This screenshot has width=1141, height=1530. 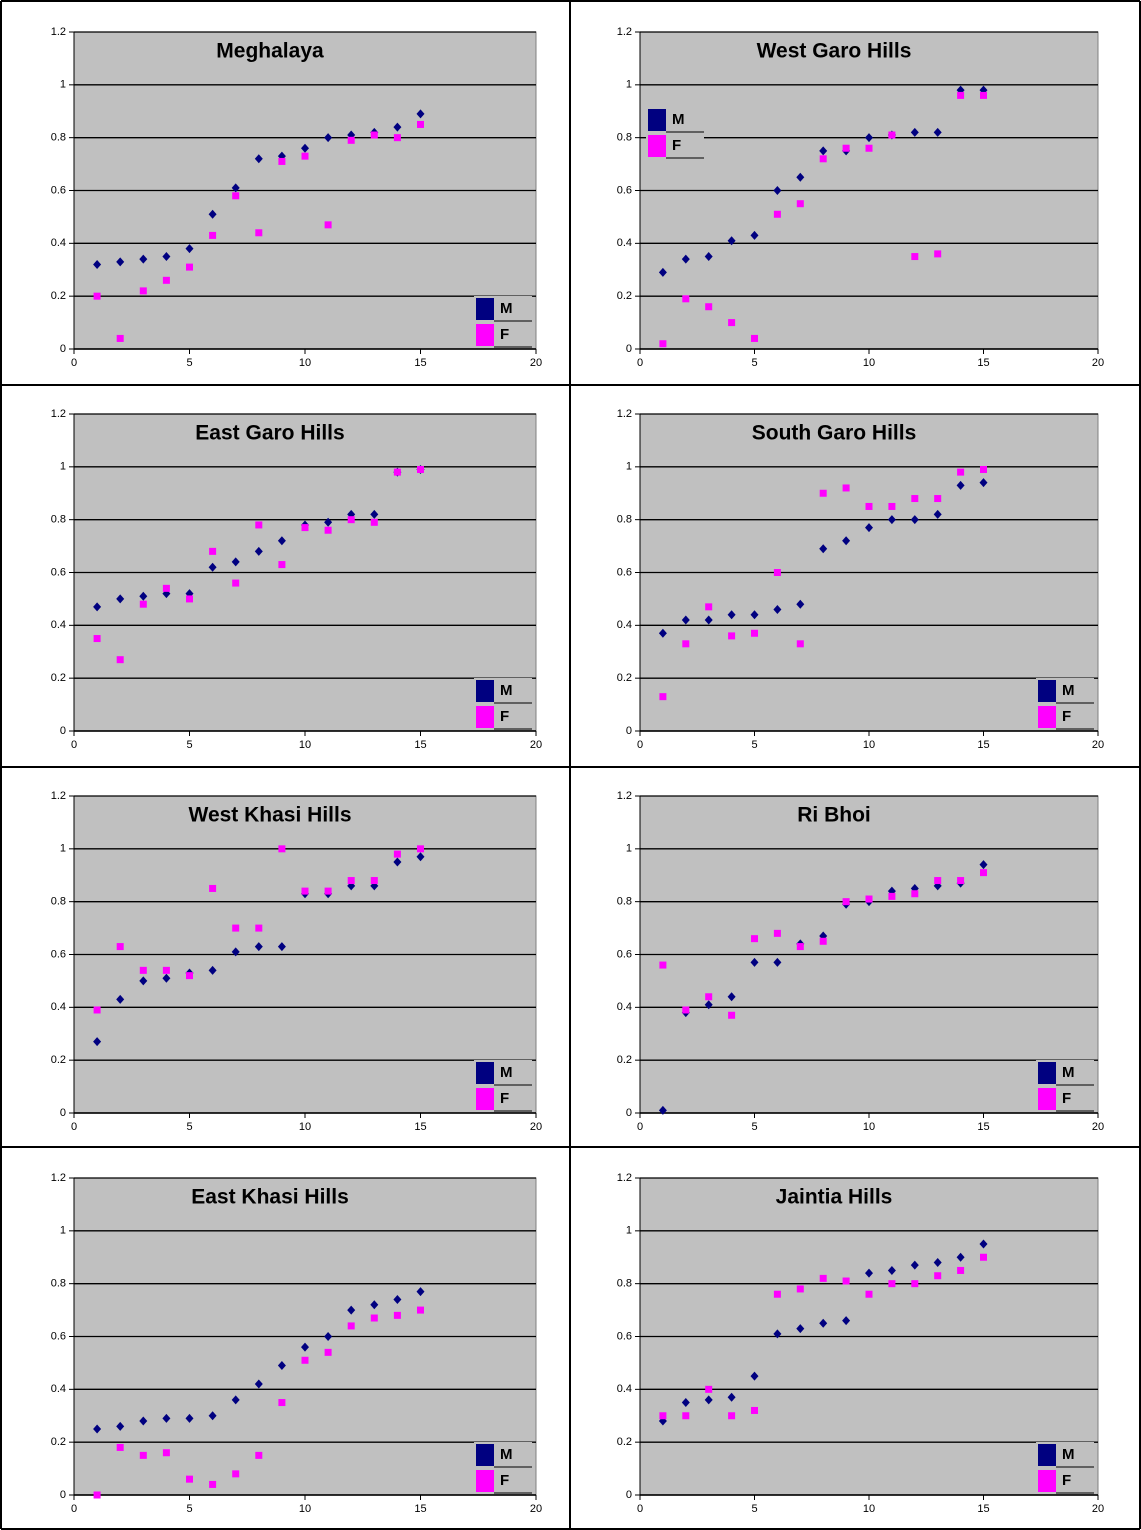 What do you see at coordinates (834, 1197) in the screenshot?
I see `chart-title: Jaintia Hills` at bounding box center [834, 1197].